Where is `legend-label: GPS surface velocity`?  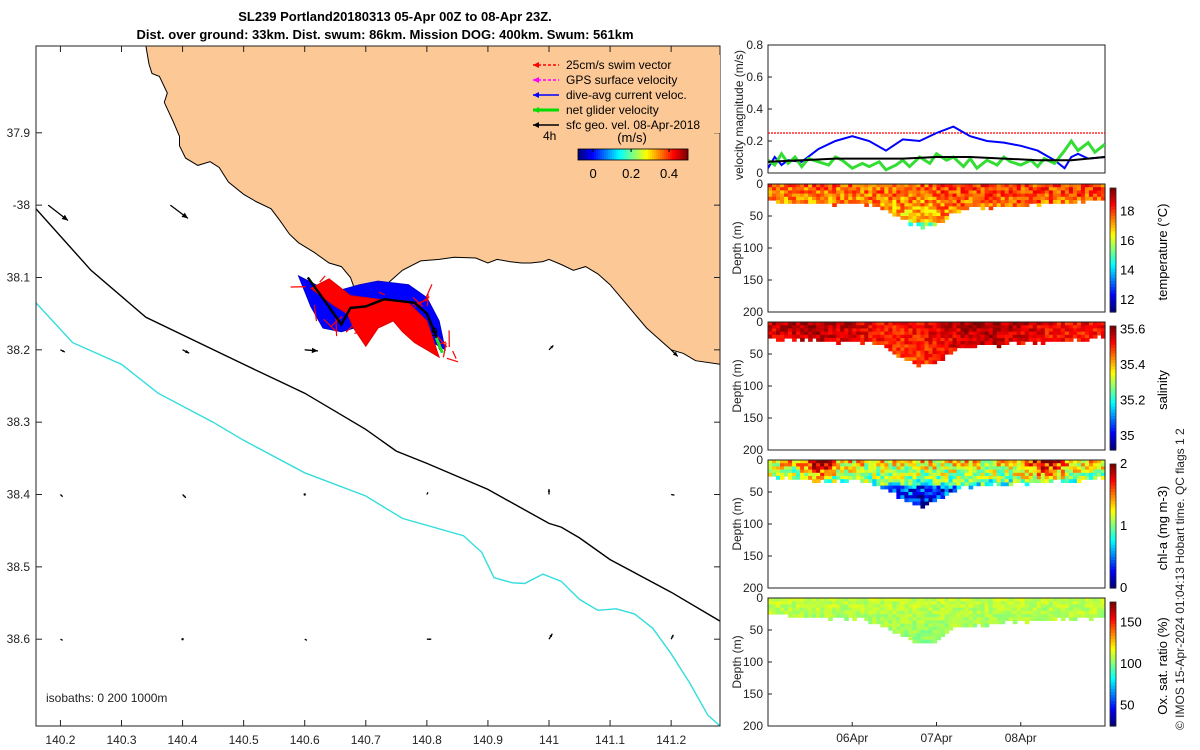
legend-label: GPS surface velocity is located at coordinates (621, 80).